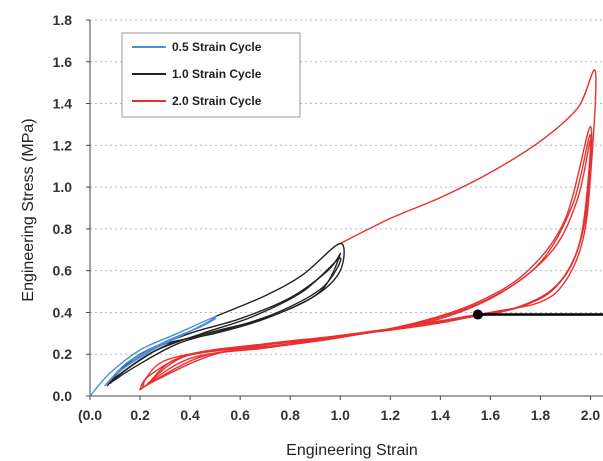 This screenshot has width=603, height=461. I want to click on x-tick-label: 0.8, so click(290, 415).